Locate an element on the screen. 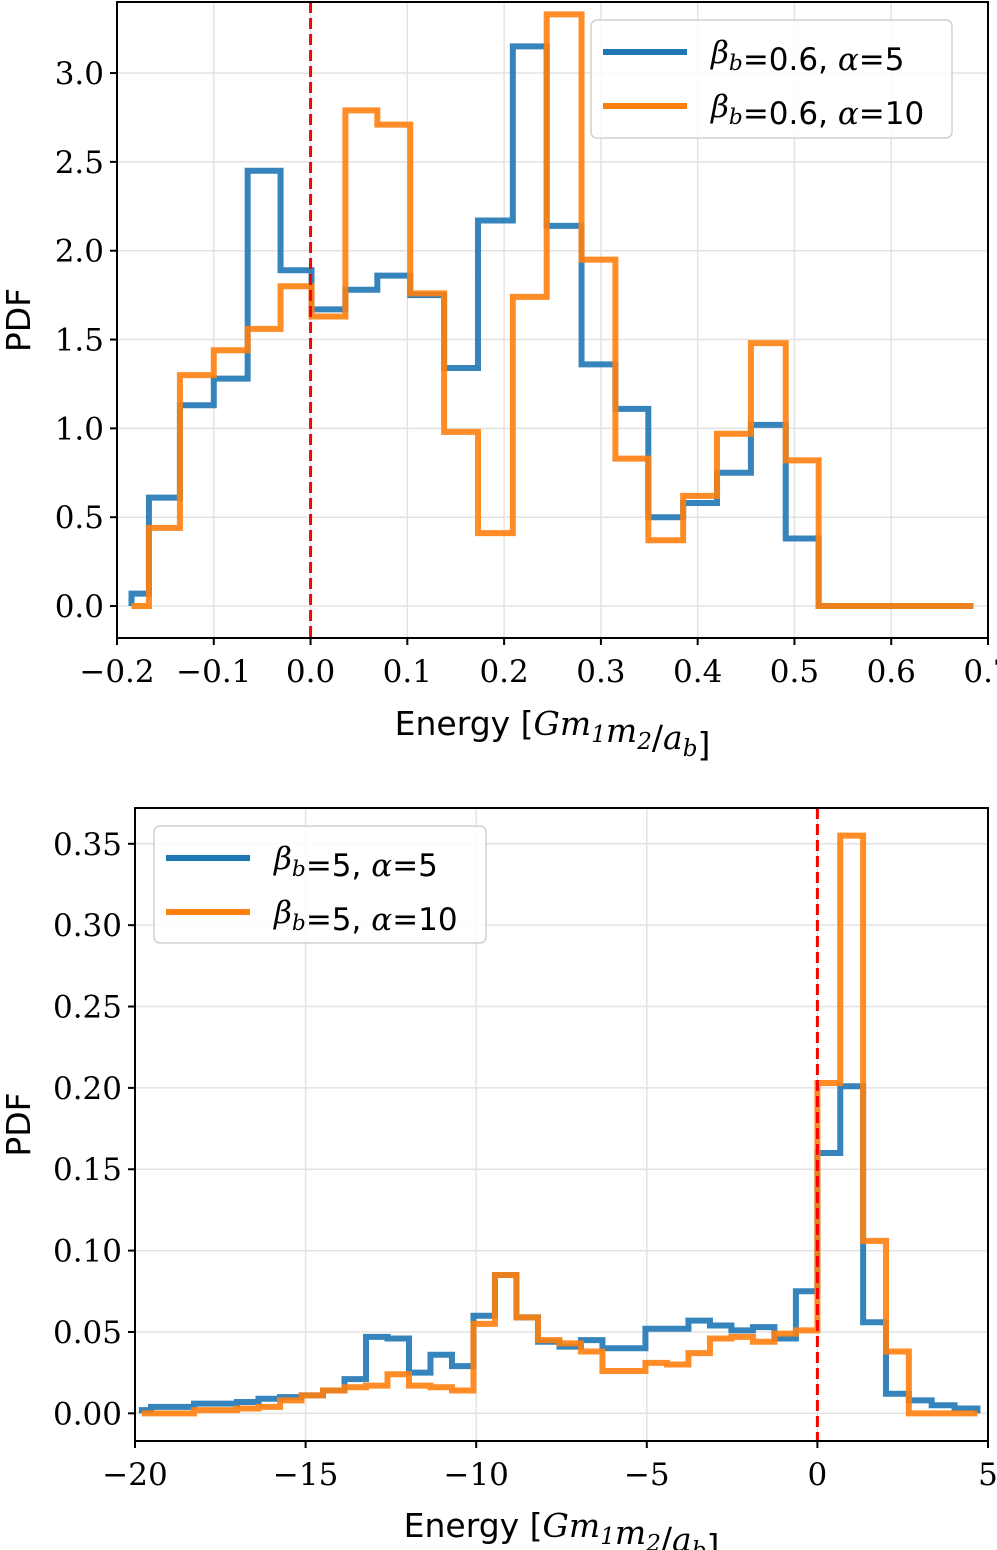  x-tick-label: 0.1 is located at coordinates (407, 672).